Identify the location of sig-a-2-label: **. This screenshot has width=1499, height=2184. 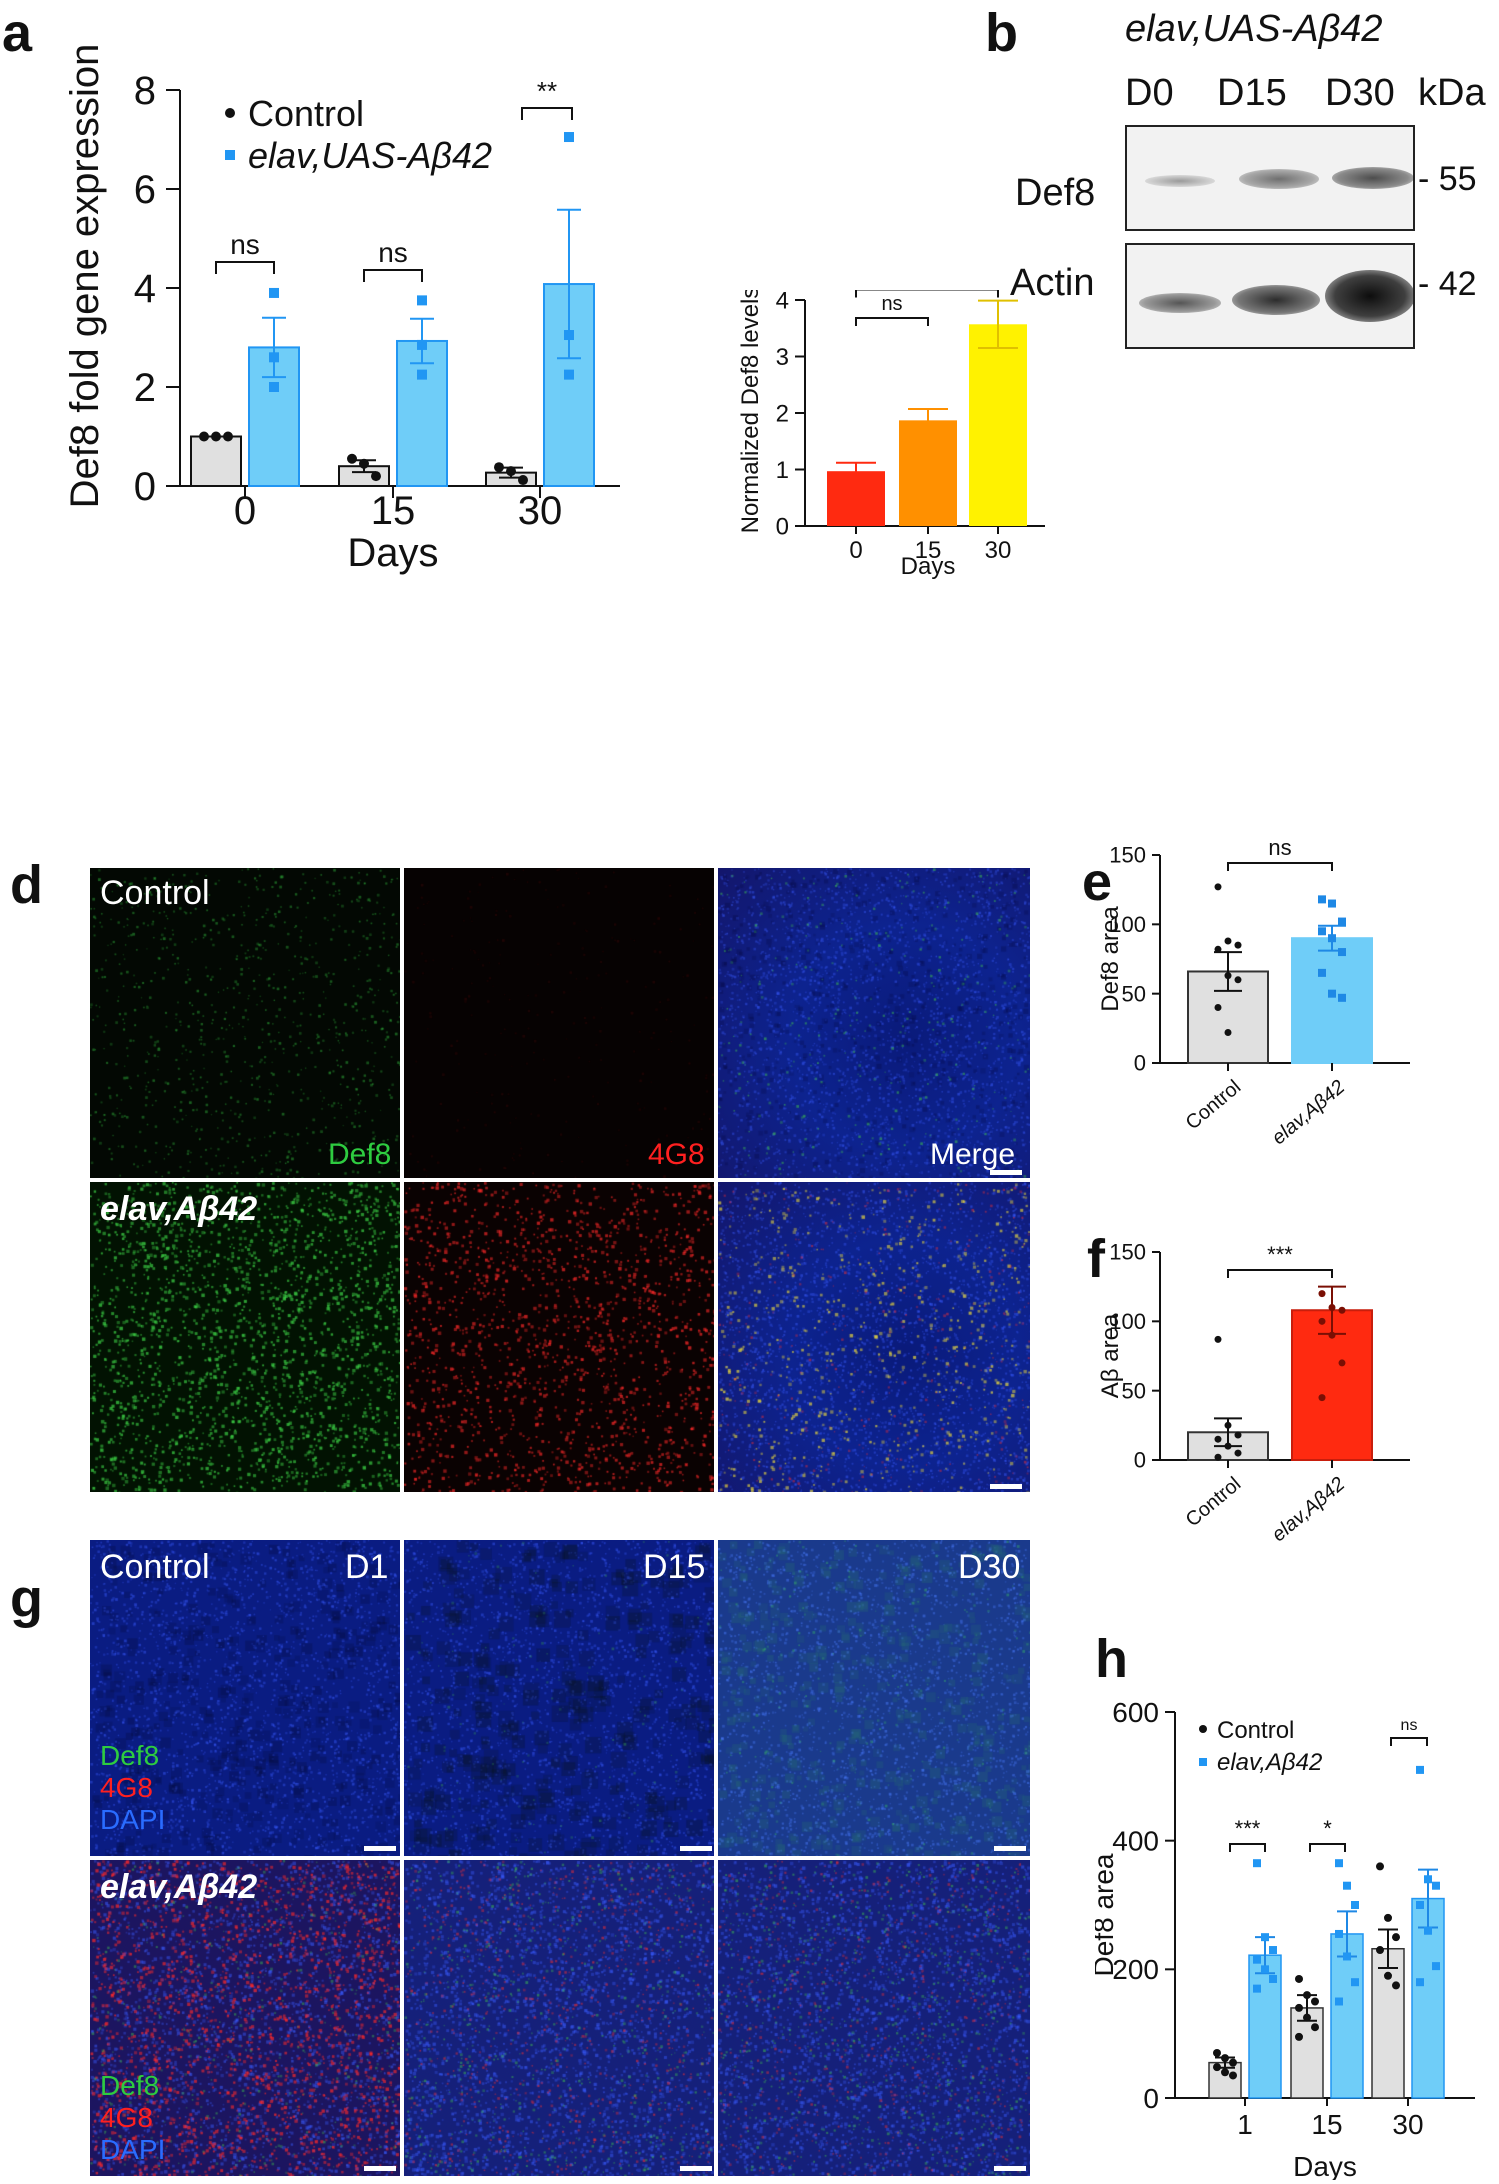
(547, 91).